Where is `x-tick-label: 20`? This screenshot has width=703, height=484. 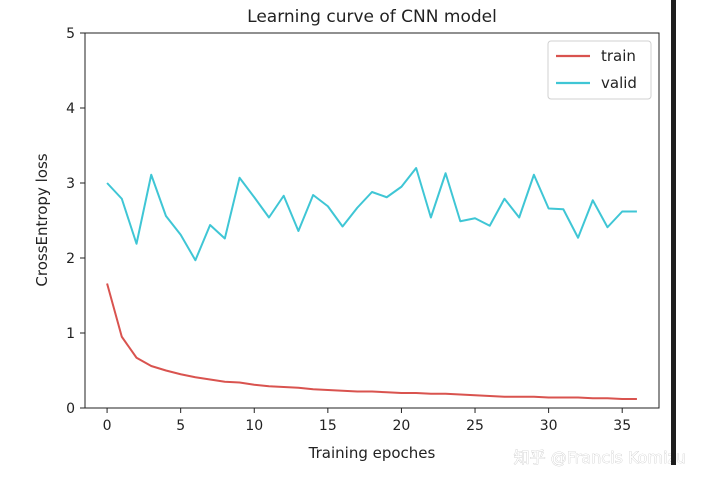
x-tick-label: 20 is located at coordinates (402, 426).